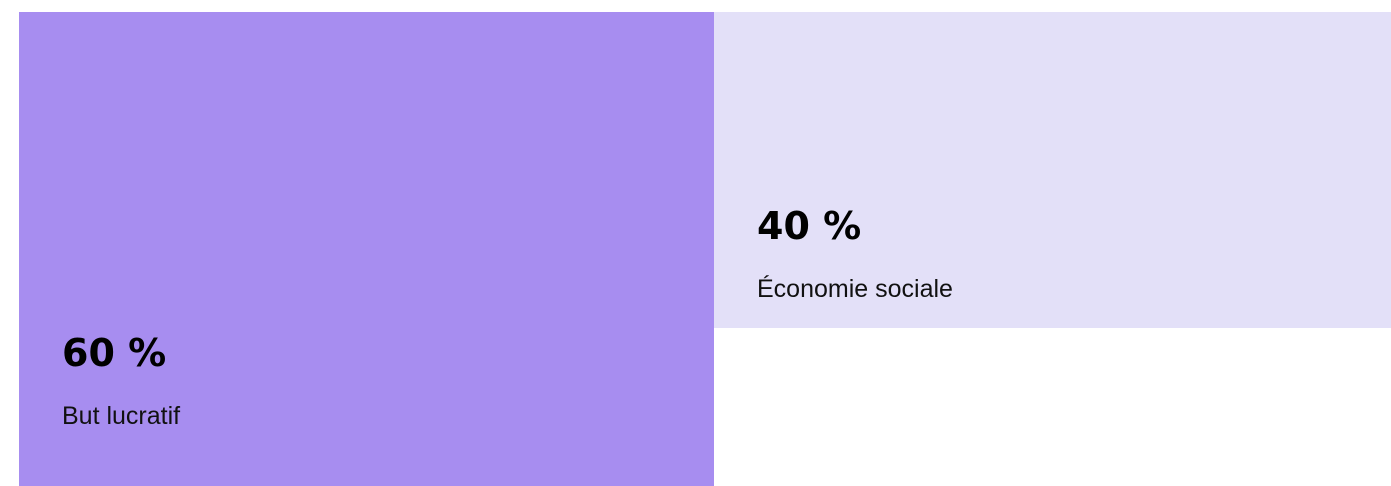 This screenshot has height=486, width=1391. I want to click on category-label: But lucratif, so click(121, 416).